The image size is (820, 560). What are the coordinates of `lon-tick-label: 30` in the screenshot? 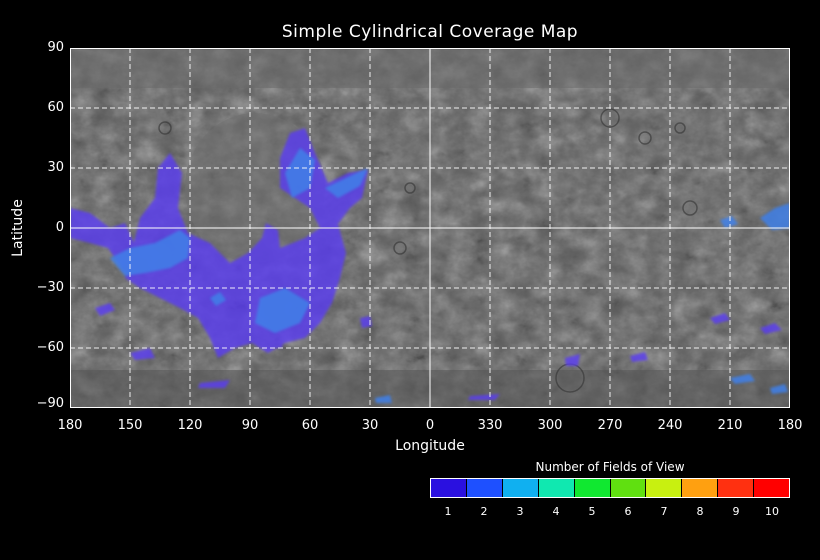 It's located at (370, 425).